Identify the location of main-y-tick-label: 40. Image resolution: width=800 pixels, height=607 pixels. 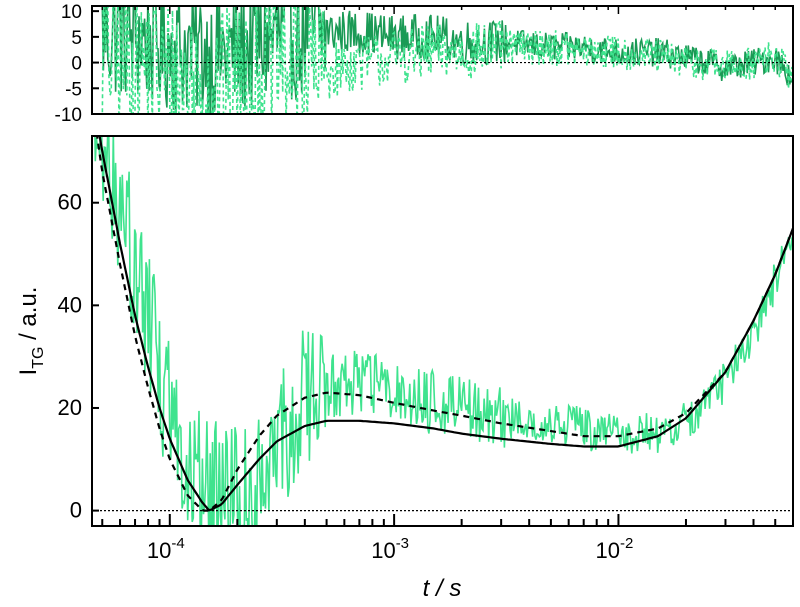
(70, 304).